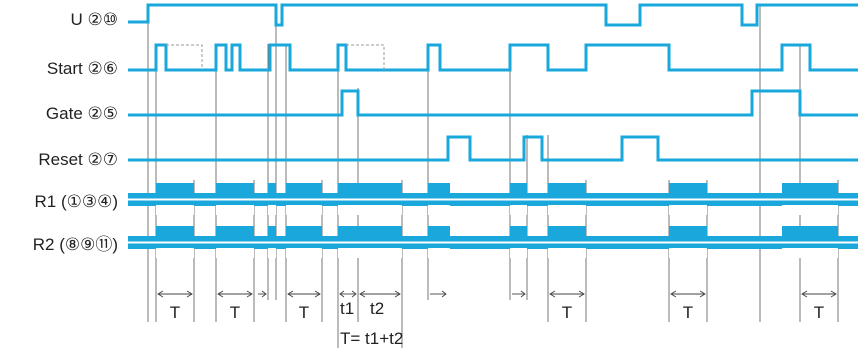  What do you see at coordinates (82, 113) in the screenshot?
I see `label-gate: Gate ②⑤` at bounding box center [82, 113].